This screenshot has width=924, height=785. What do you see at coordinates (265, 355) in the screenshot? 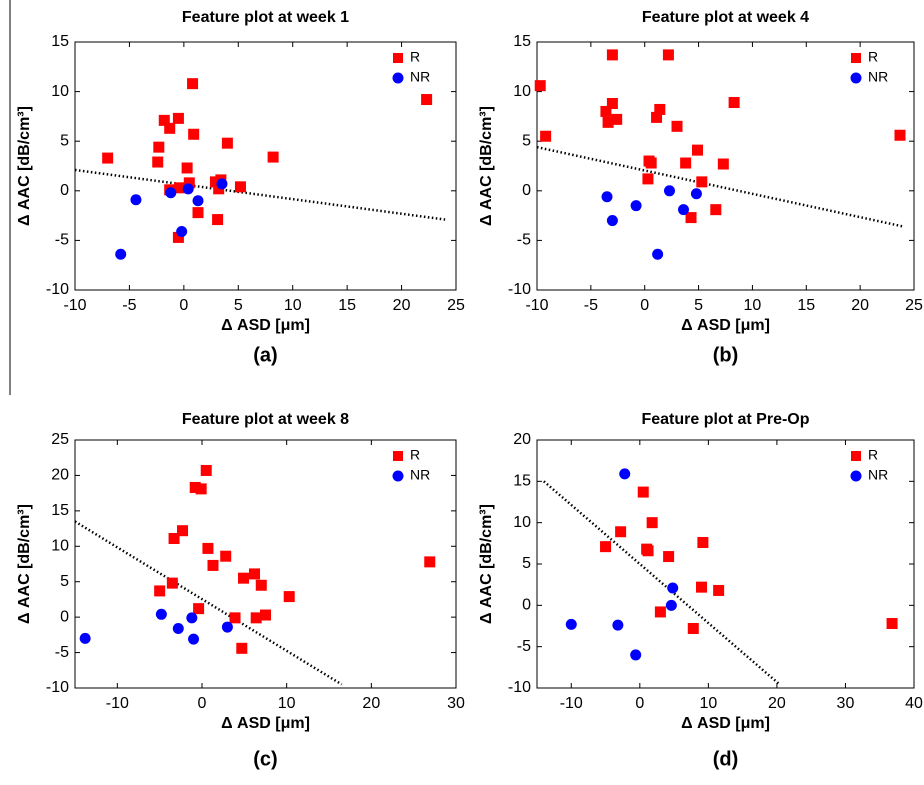
I see `panel-label: (a)` at bounding box center [265, 355].